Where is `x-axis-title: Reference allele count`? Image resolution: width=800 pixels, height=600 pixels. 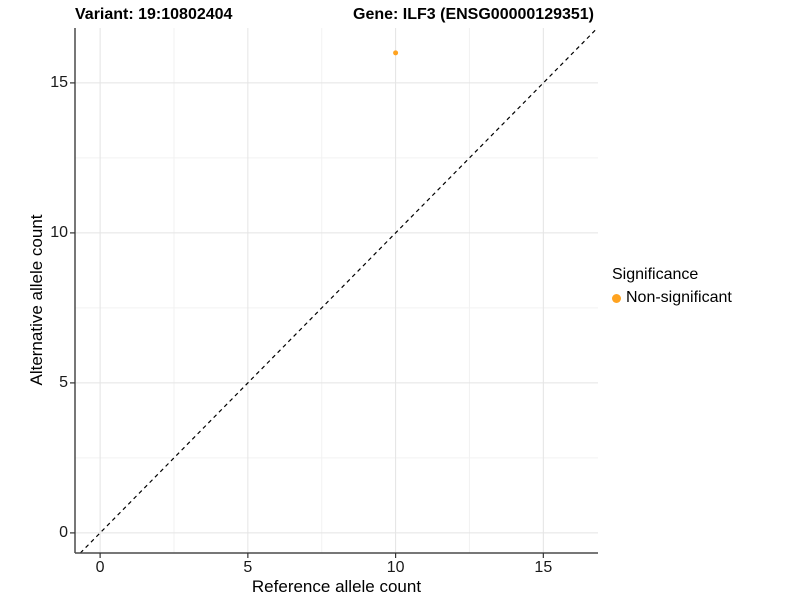
x-axis-title: Reference allele count is located at coordinates (336, 586).